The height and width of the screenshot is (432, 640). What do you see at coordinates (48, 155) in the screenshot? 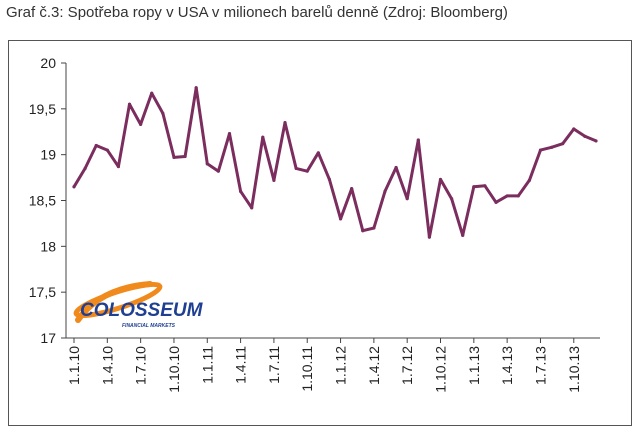
I see `y-tick-label: 19` at bounding box center [48, 155].